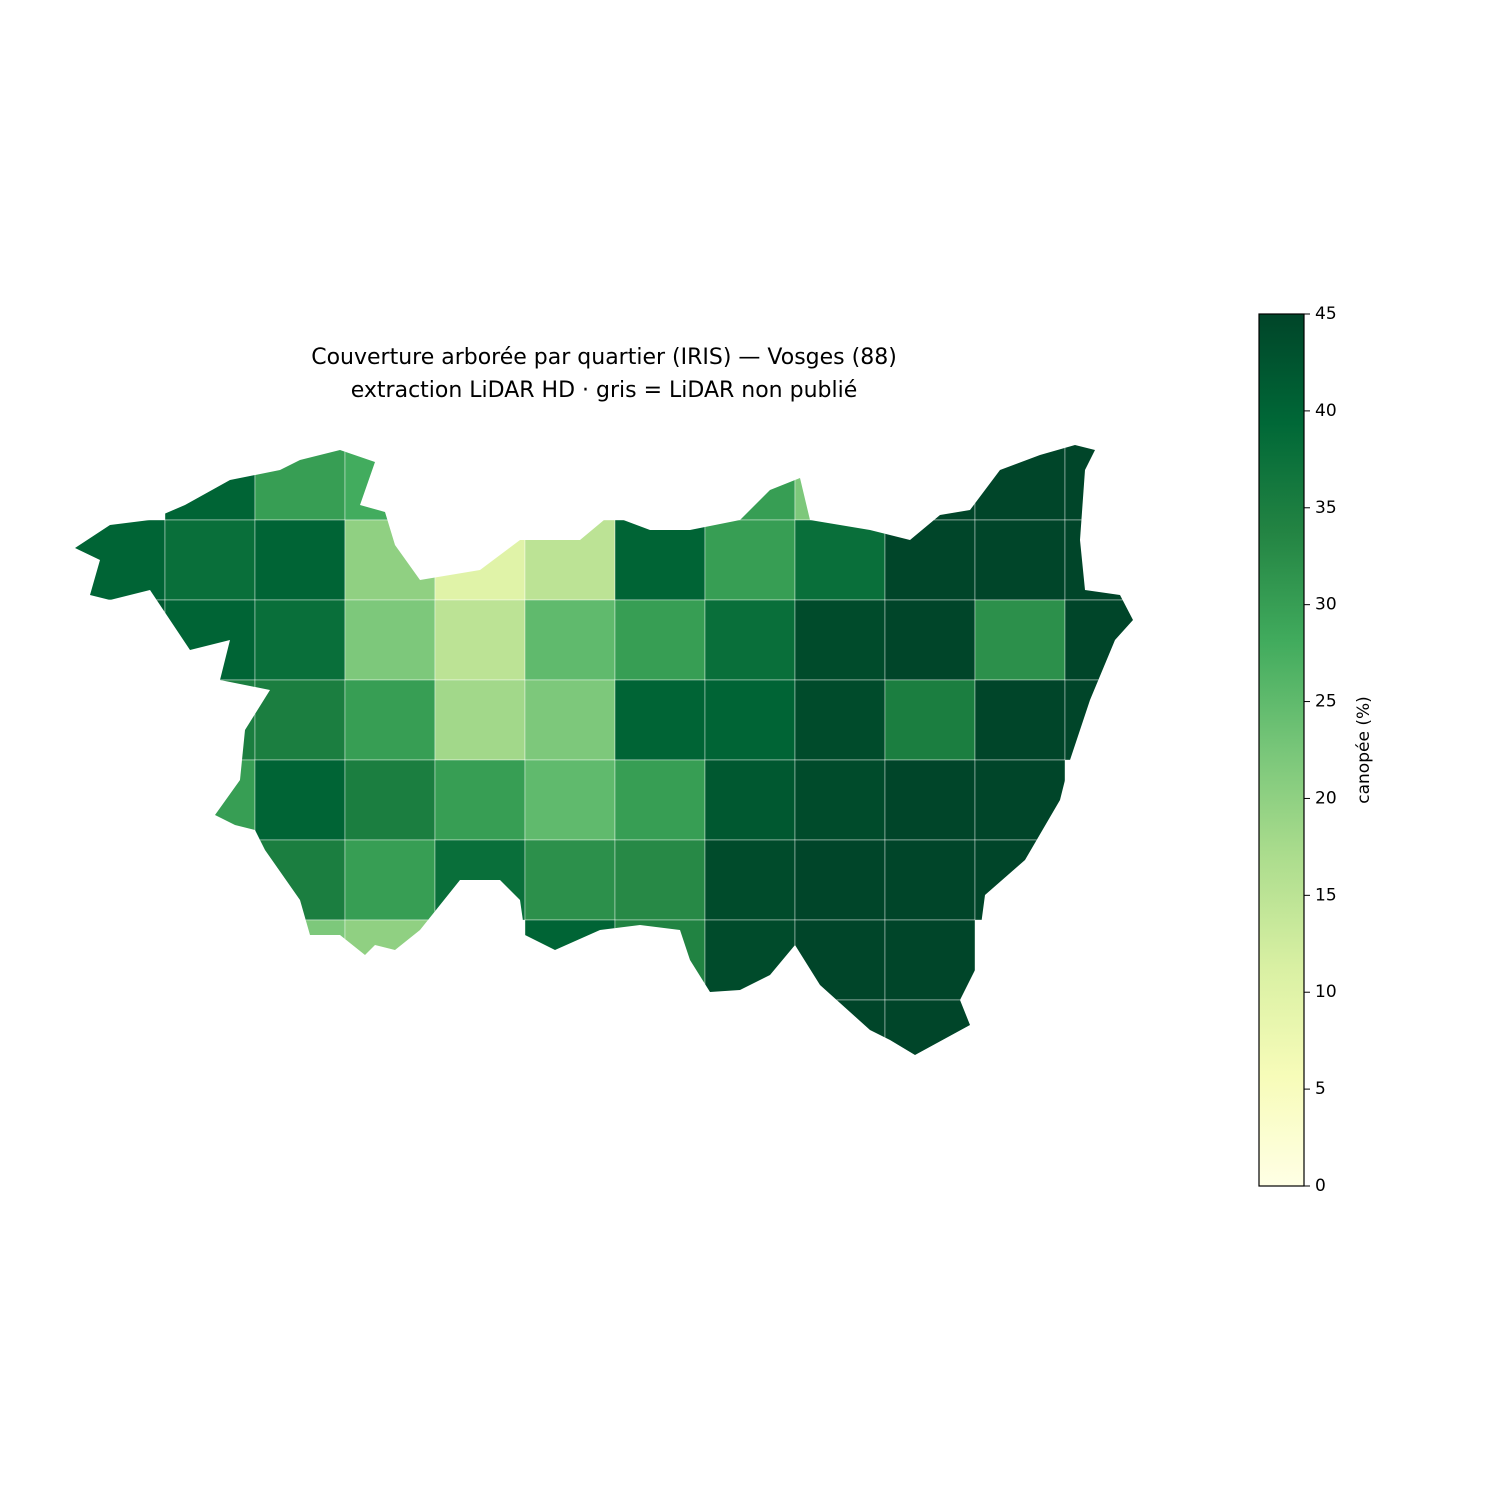 The image size is (1500, 1500). I want to click on colorbar-label: canopée (%), so click(1364, 749).